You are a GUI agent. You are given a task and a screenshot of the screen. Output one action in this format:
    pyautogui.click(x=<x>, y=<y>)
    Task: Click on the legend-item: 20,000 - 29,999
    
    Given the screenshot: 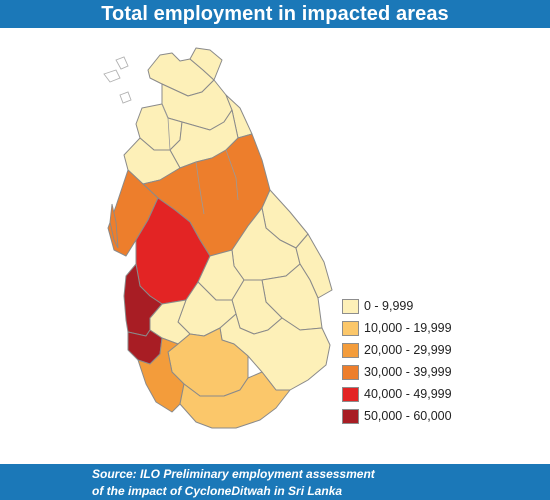 What is the action you would take?
    pyautogui.click(x=432, y=352)
    